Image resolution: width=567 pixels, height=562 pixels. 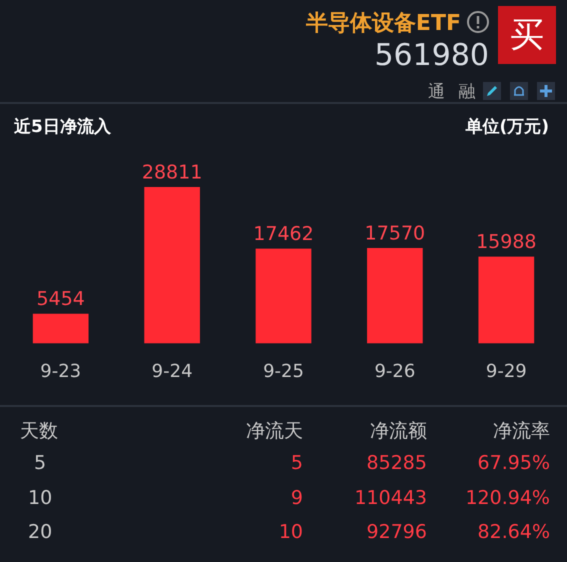 I want to click on text: 净流率, so click(x=521, y=431).